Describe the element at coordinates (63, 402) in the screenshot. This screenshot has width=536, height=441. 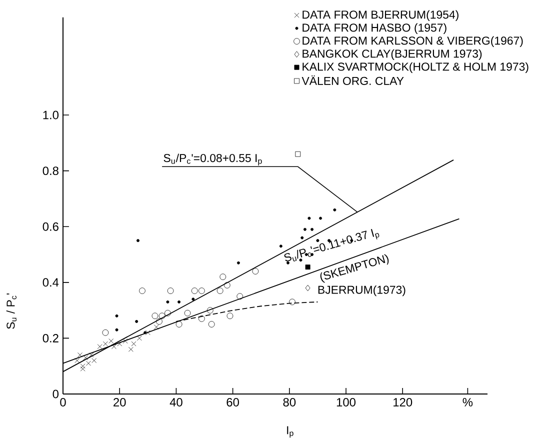
I see `x-tick-label: 0` at that location.